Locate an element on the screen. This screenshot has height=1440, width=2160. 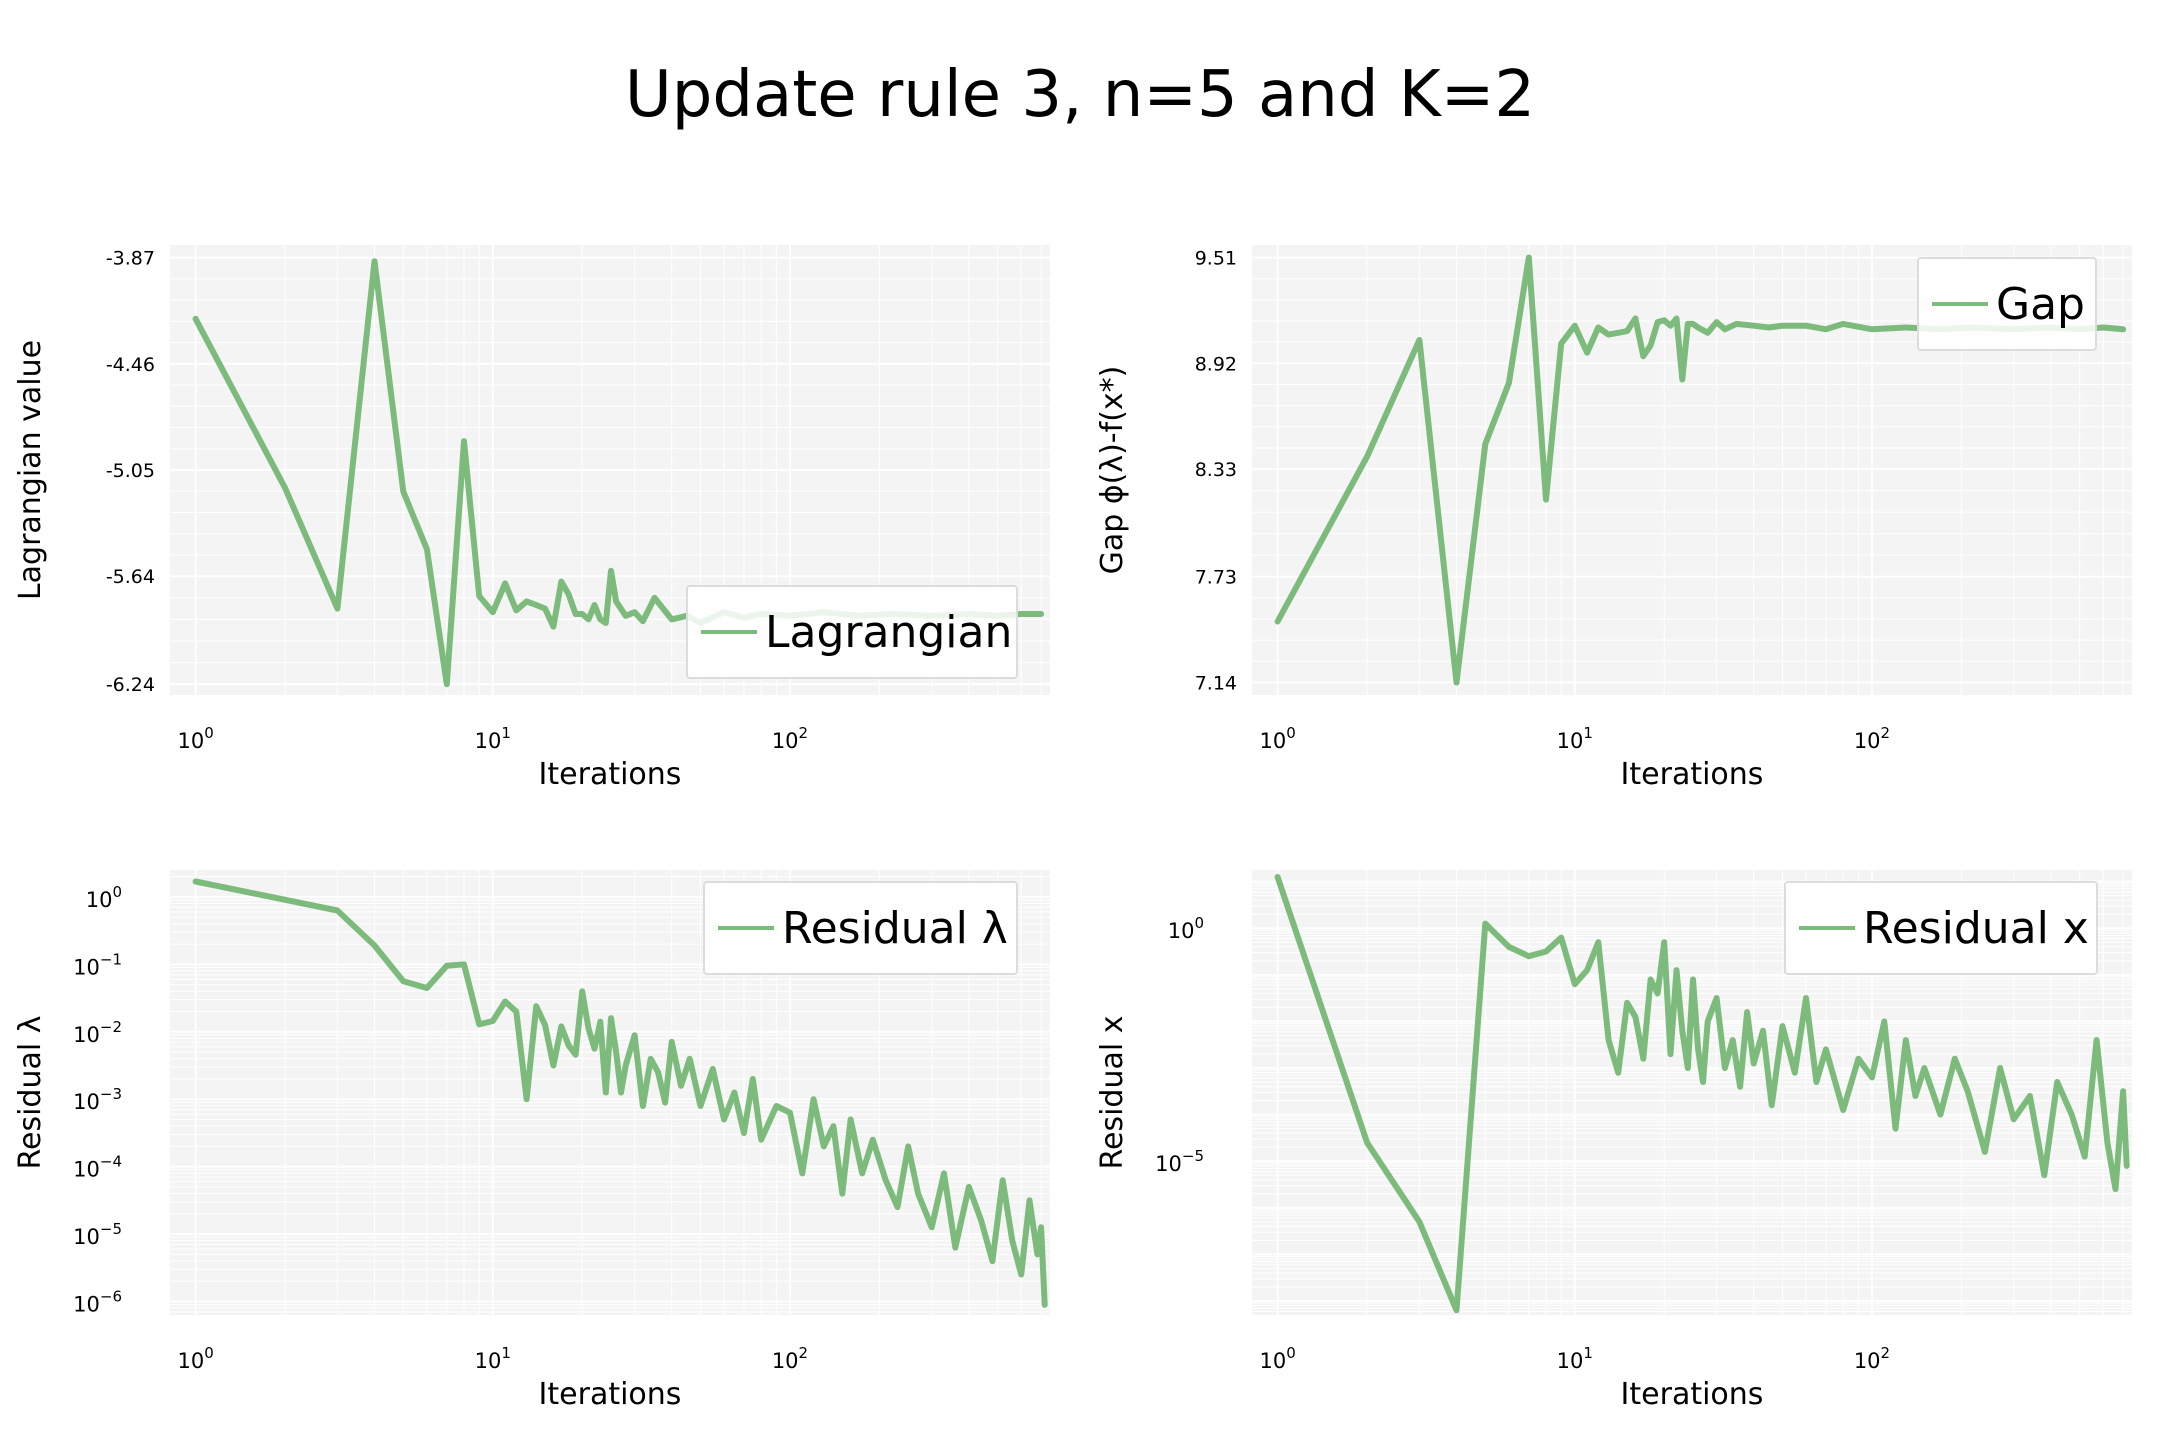
legend-label: Gap is located at coordinates (2040, 304).